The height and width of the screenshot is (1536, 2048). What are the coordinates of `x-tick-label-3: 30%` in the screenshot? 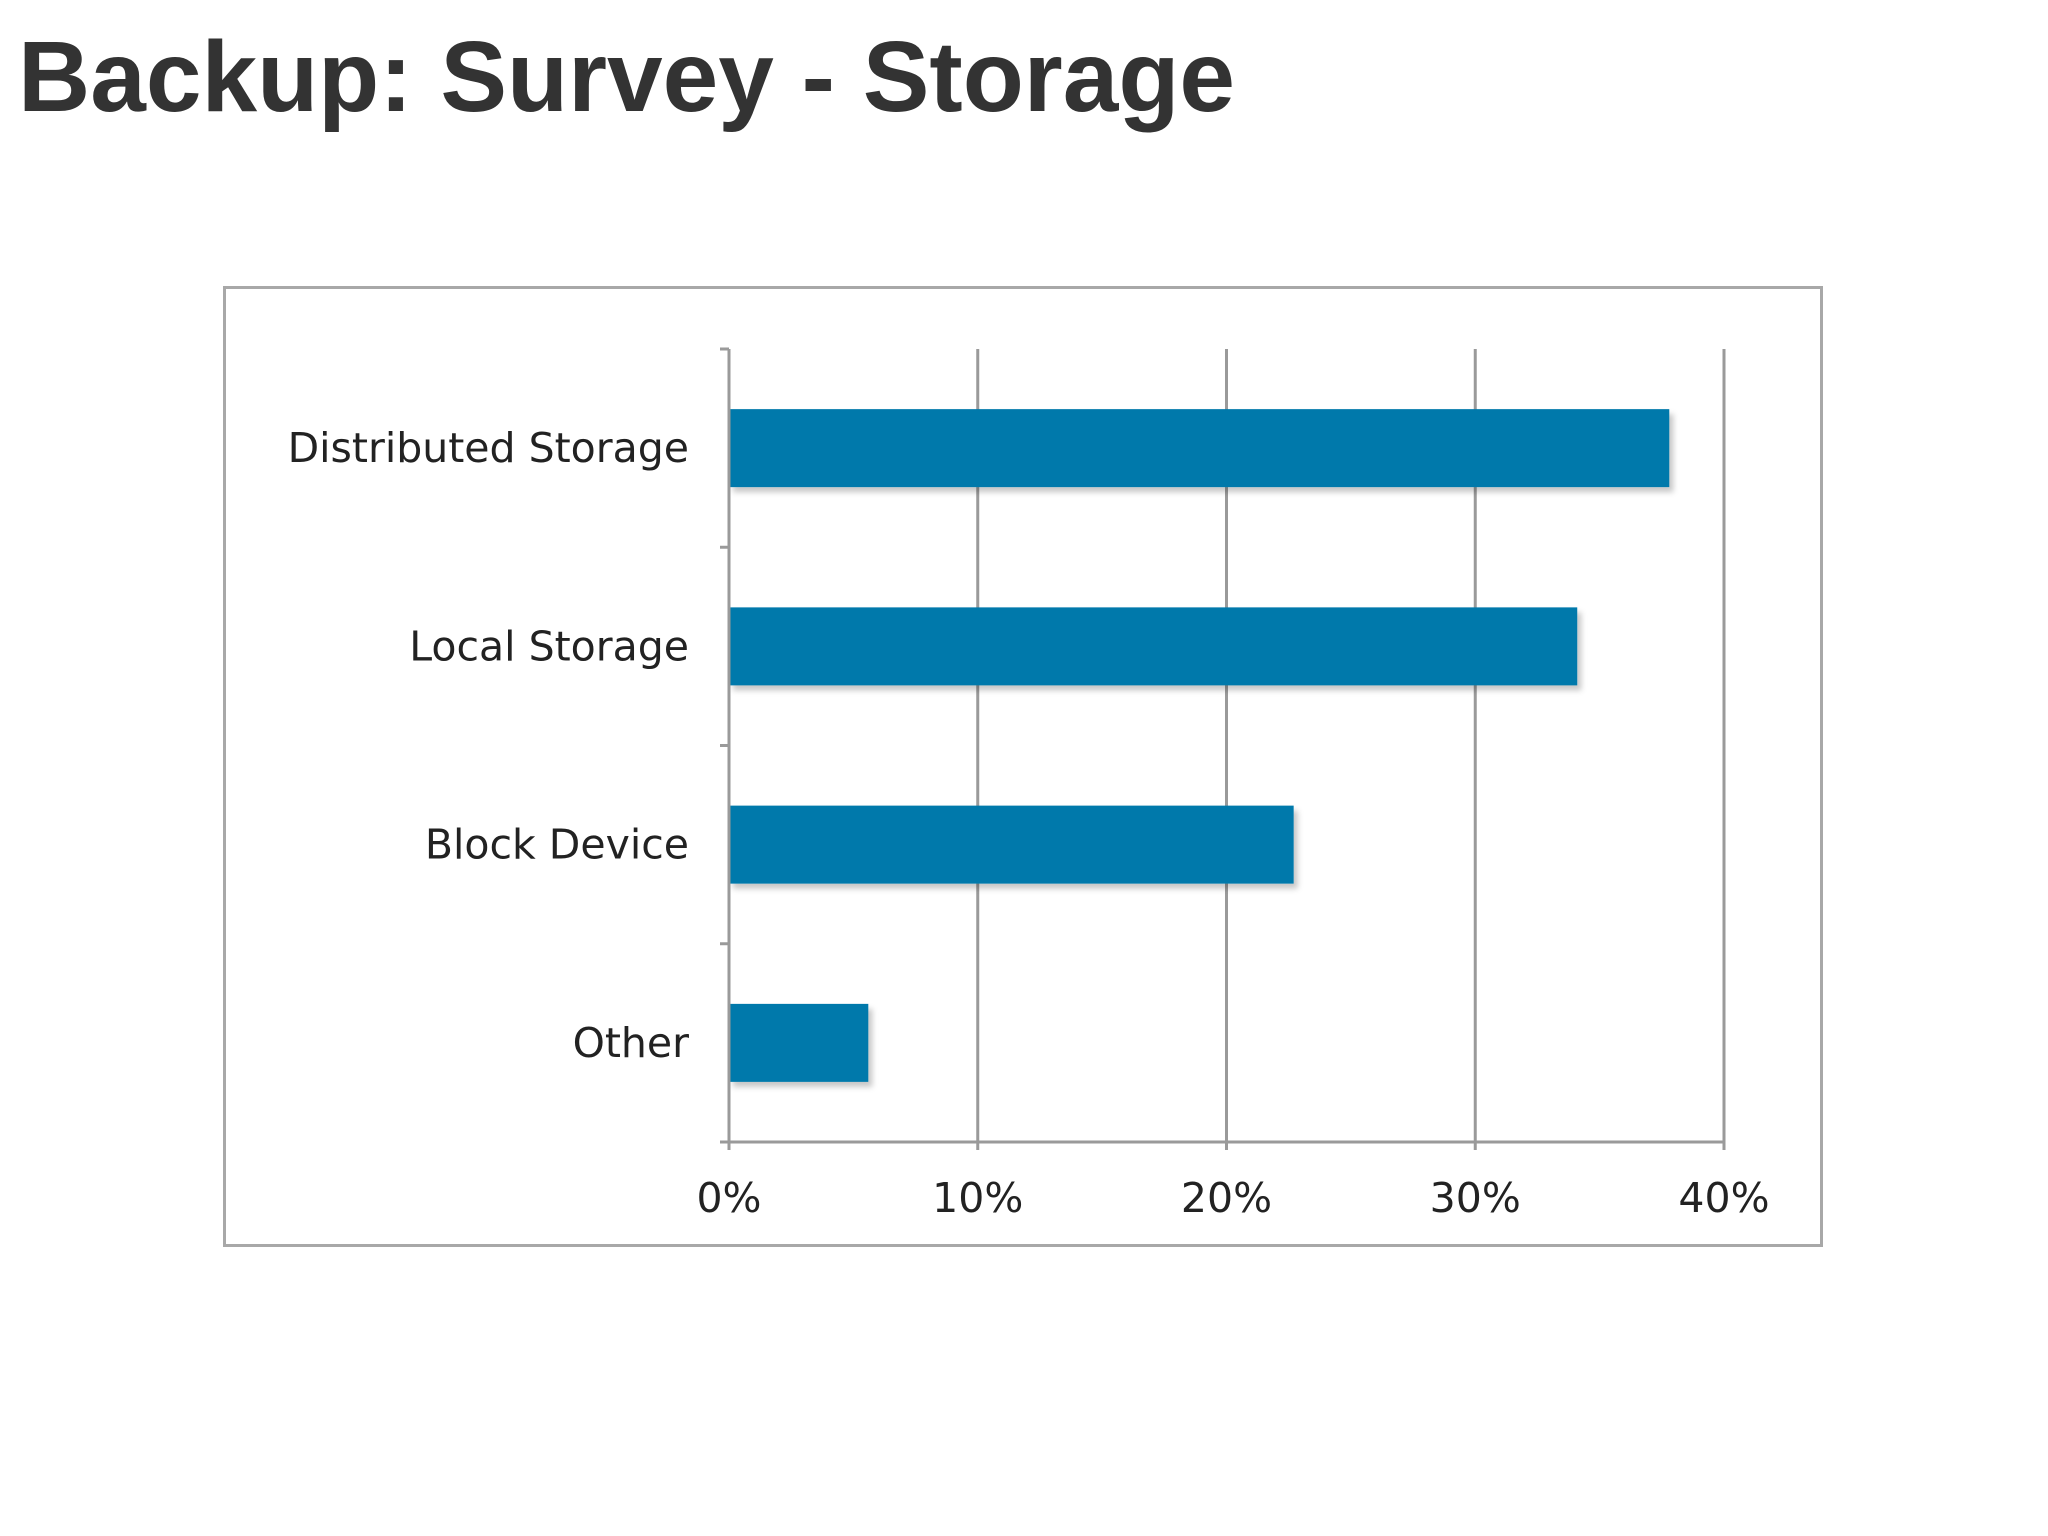 It's located at (1475, 1198).